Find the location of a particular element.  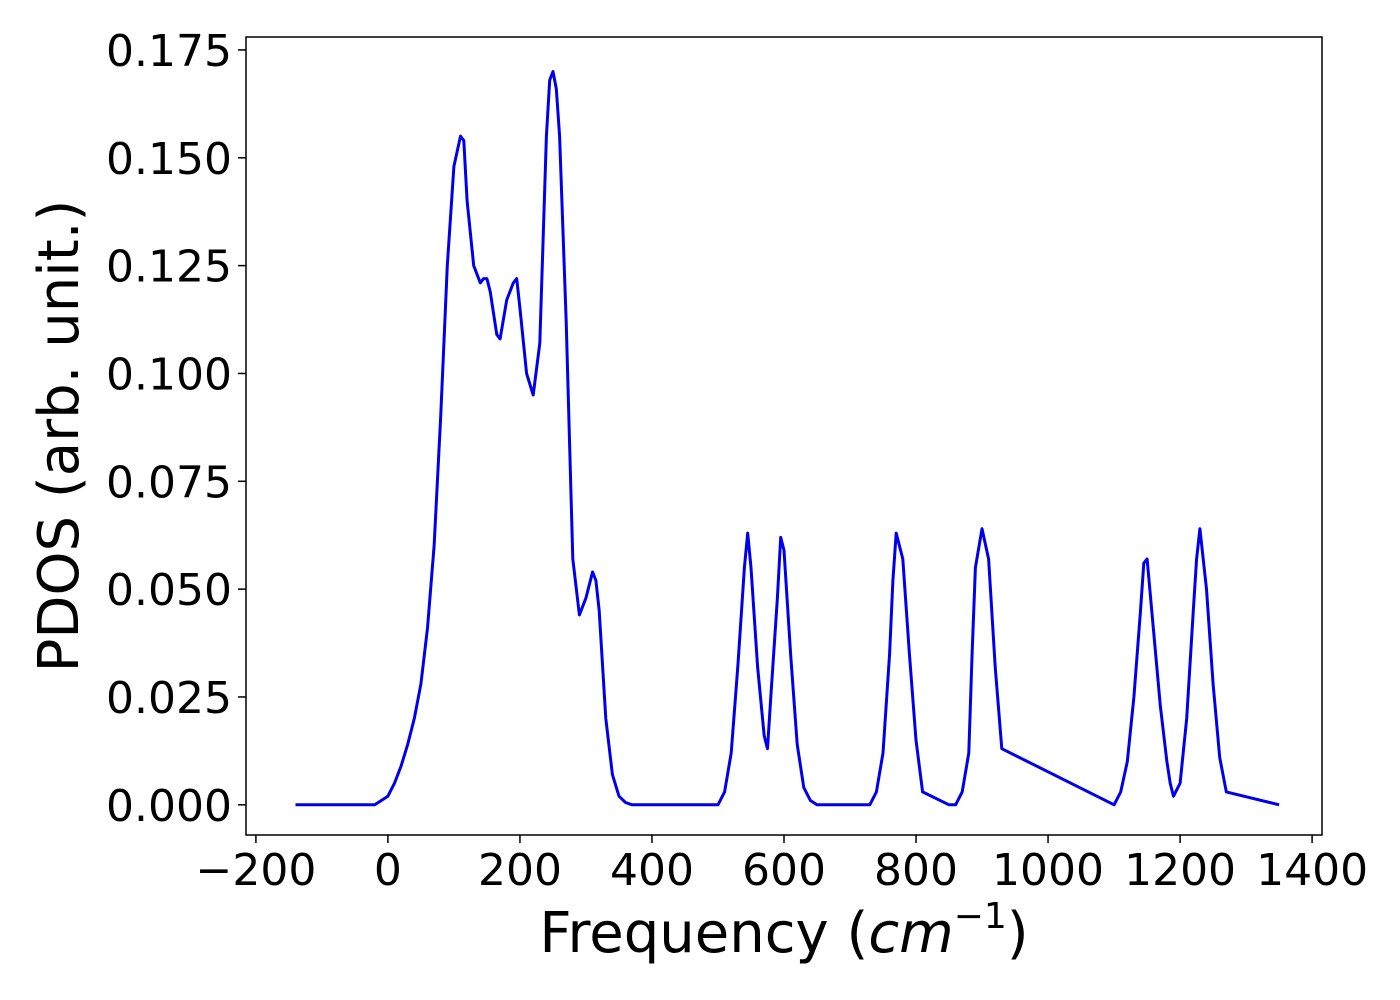

y-tick-label: 0.150 is located at coordinates (169, 159).